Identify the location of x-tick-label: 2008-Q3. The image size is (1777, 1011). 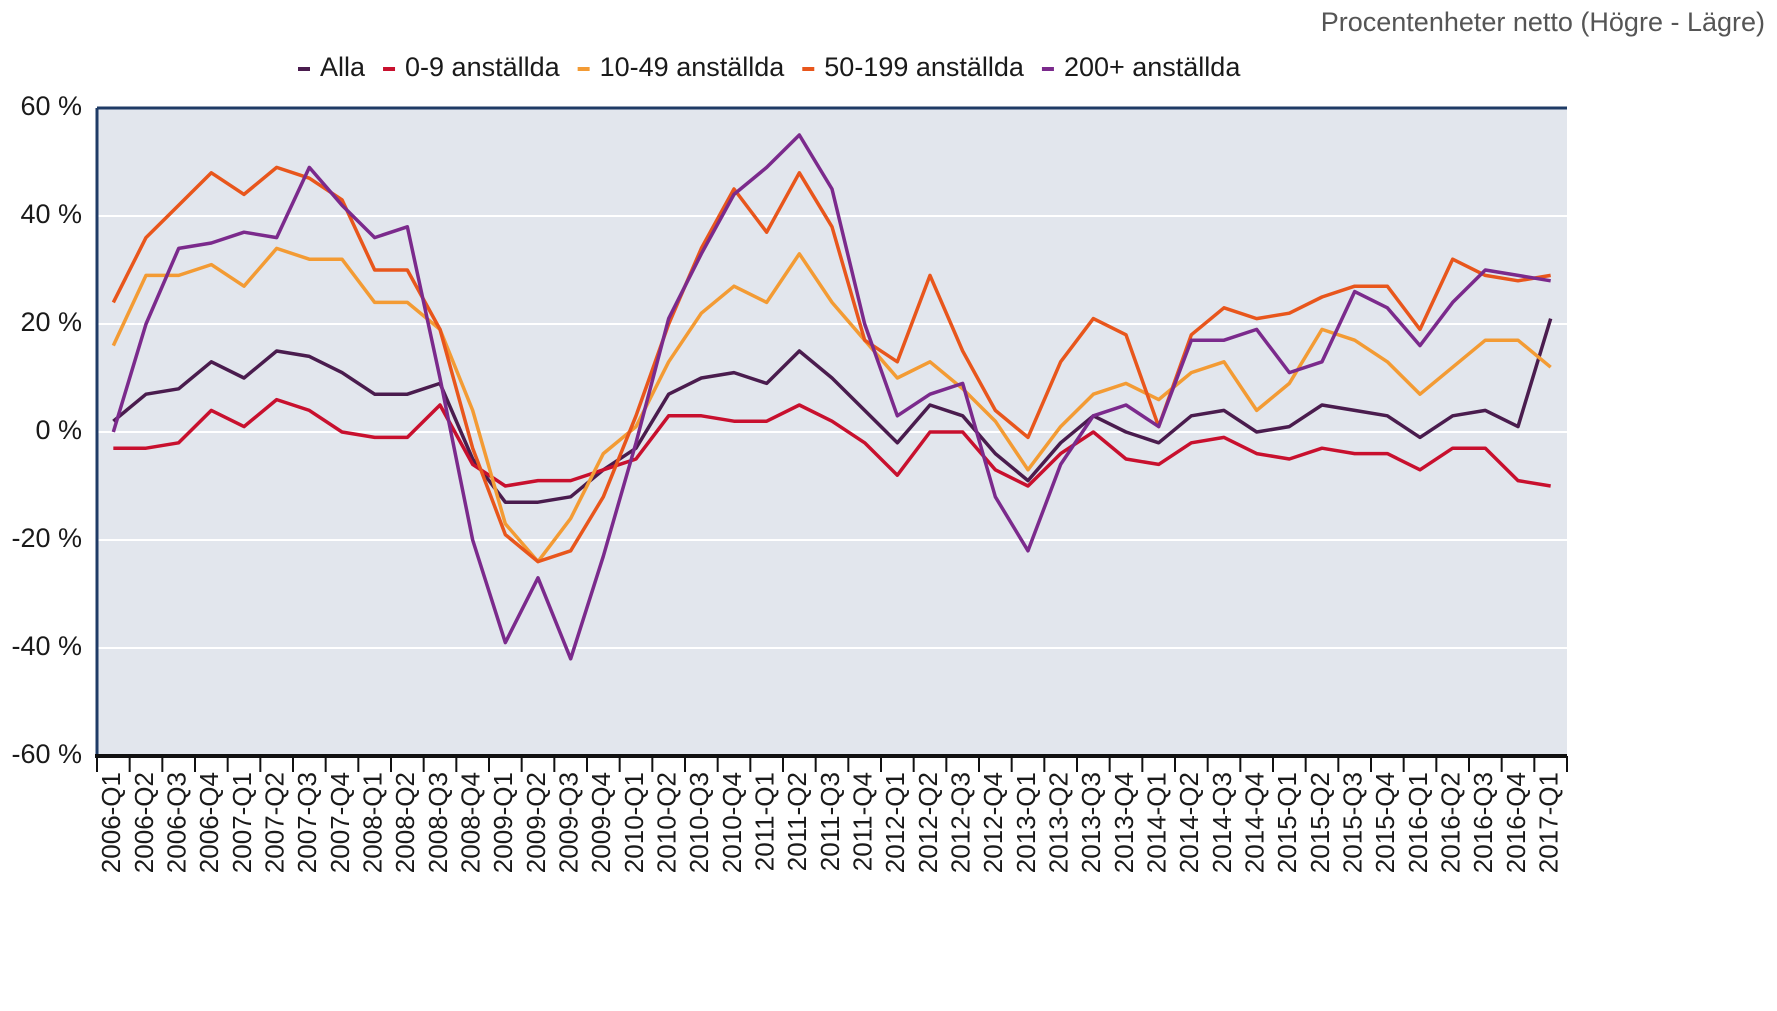
(438, 822).